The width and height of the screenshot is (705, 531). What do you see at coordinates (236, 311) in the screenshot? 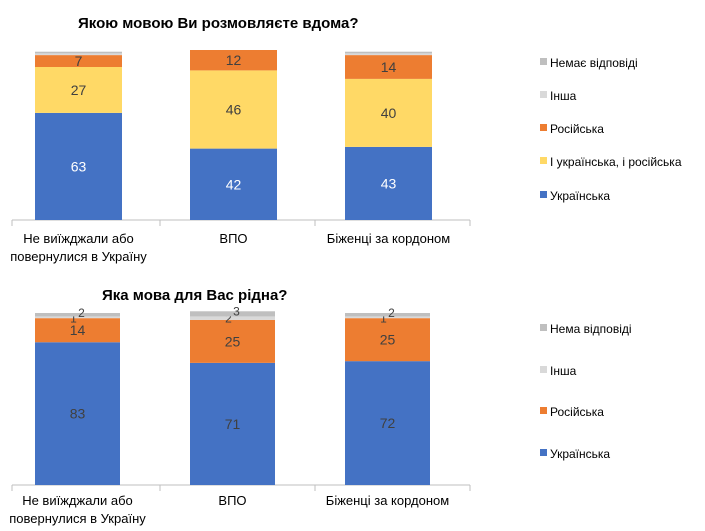
I see `data-label: 3` at bounding box center [236, 311].